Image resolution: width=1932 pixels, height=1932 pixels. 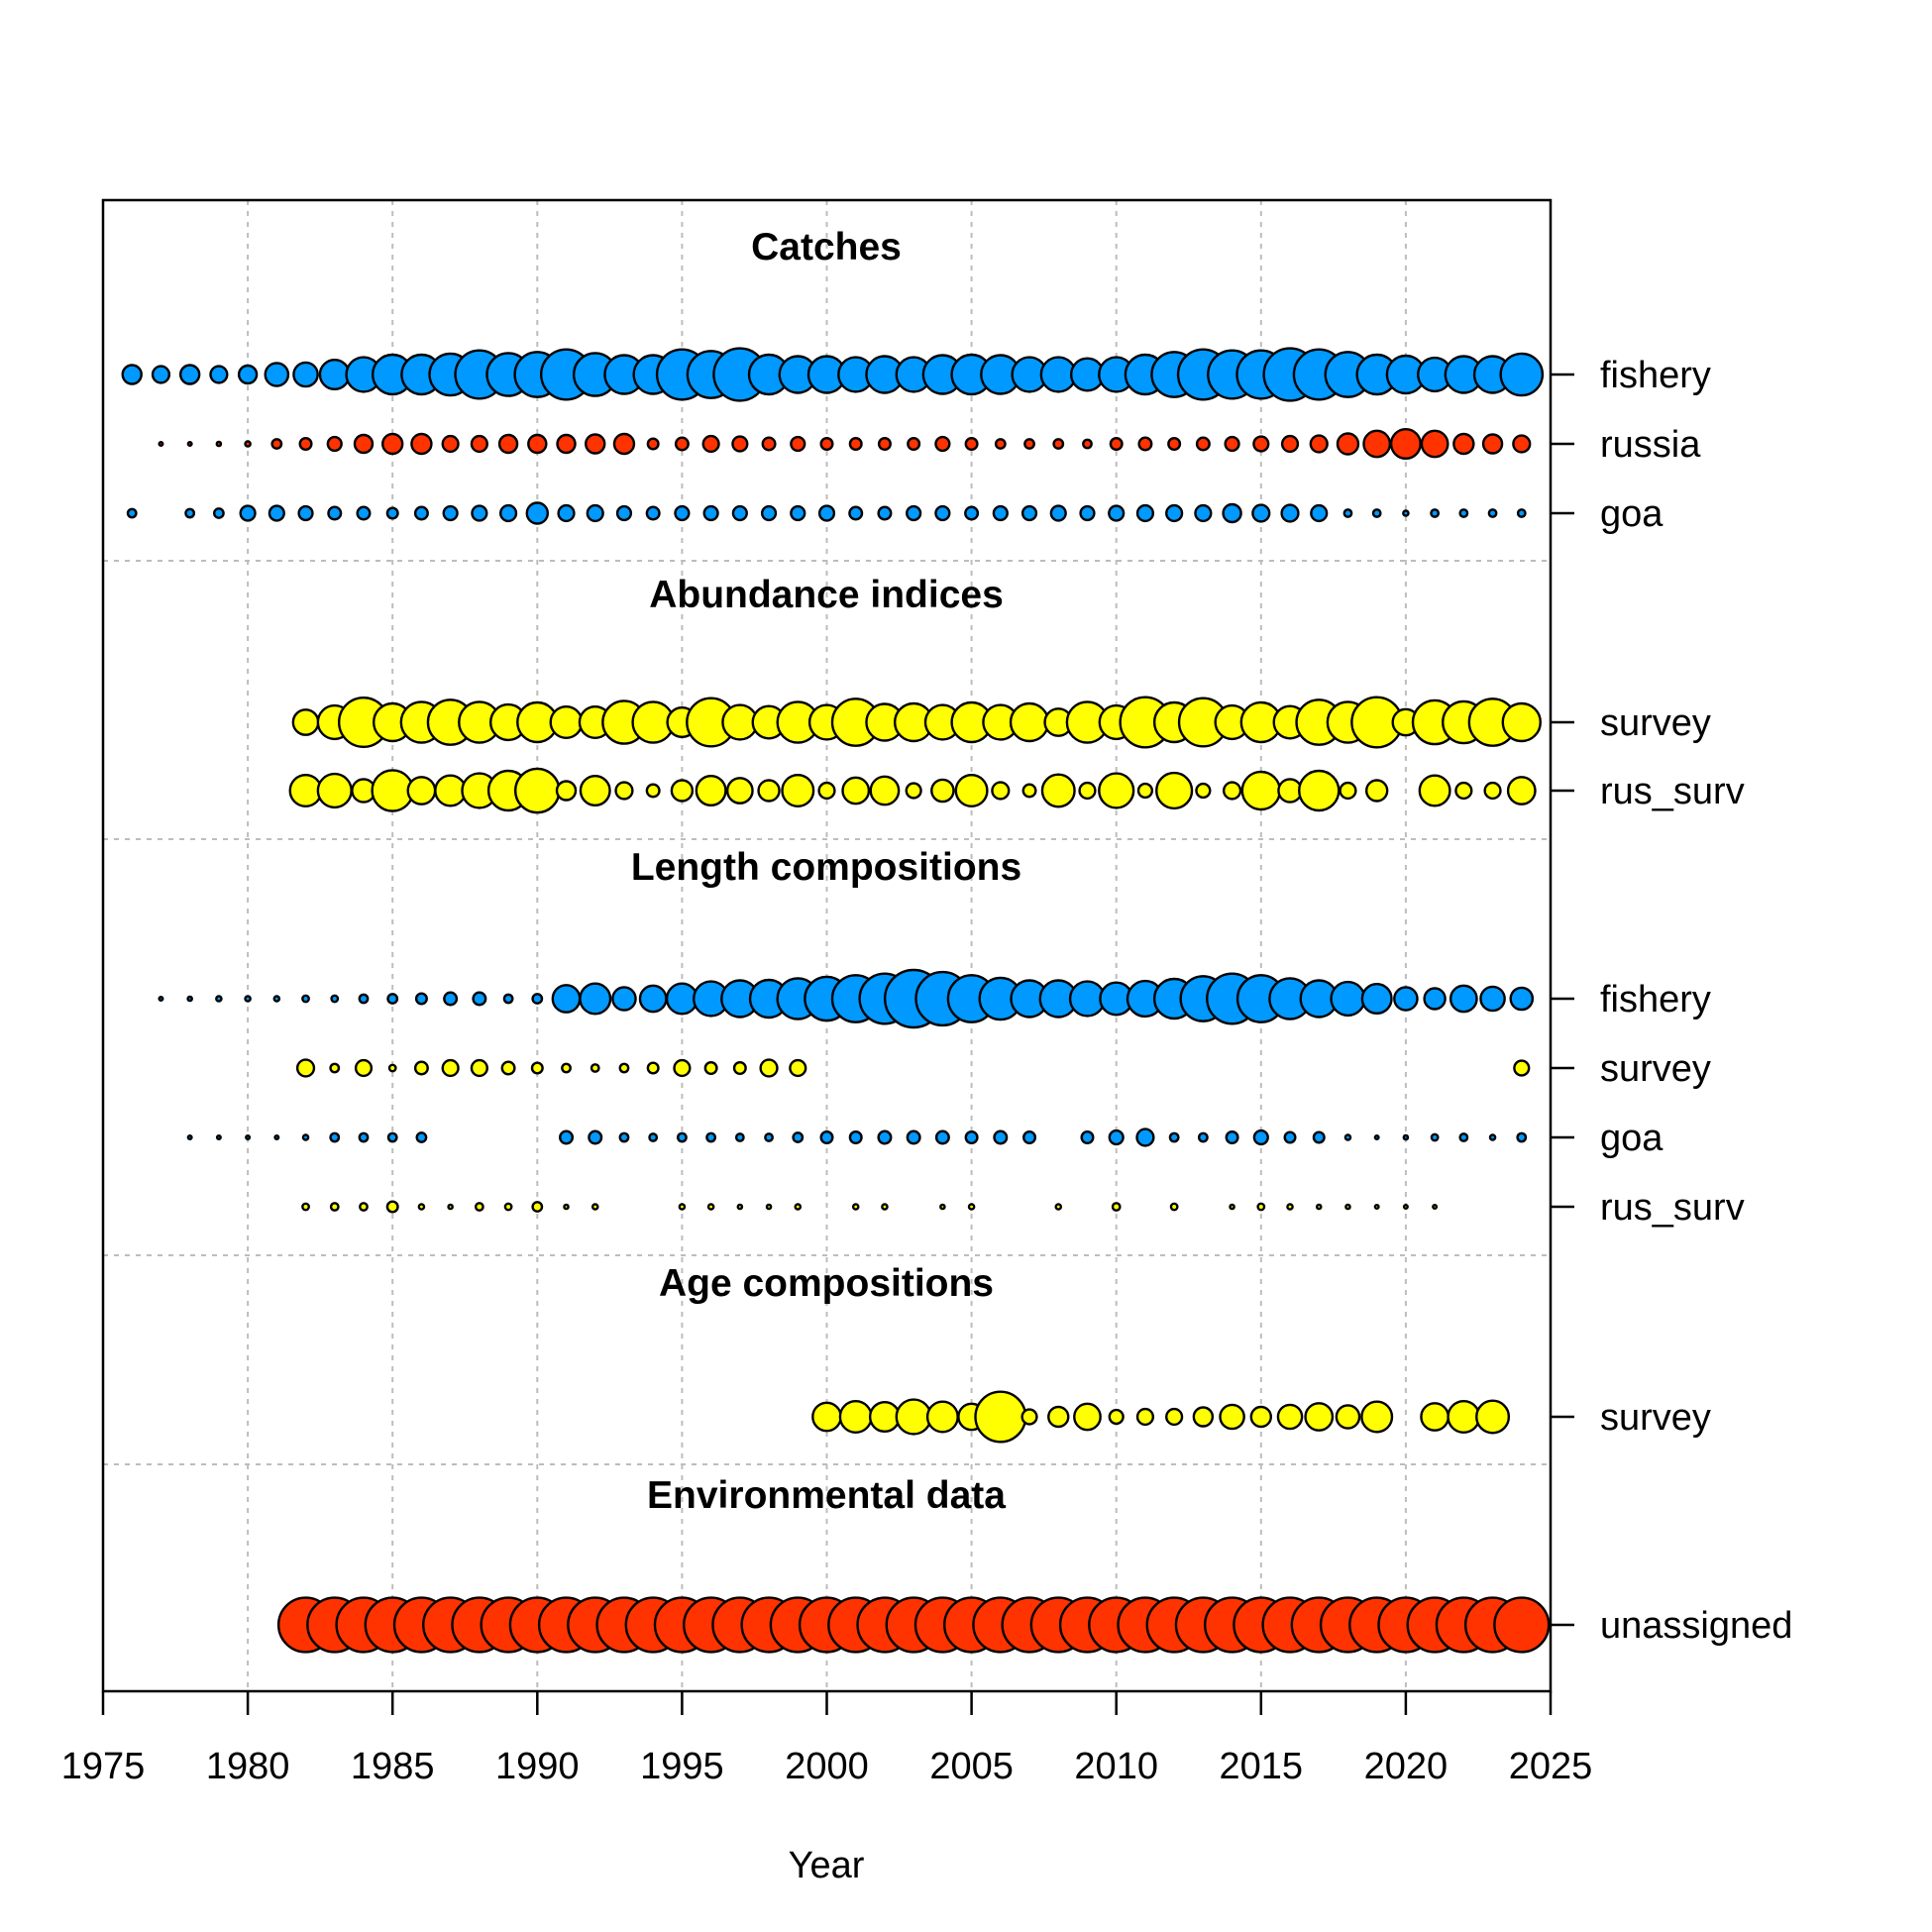 I want to click on x-tick-label: 1985, so click(x=393, y=1766).